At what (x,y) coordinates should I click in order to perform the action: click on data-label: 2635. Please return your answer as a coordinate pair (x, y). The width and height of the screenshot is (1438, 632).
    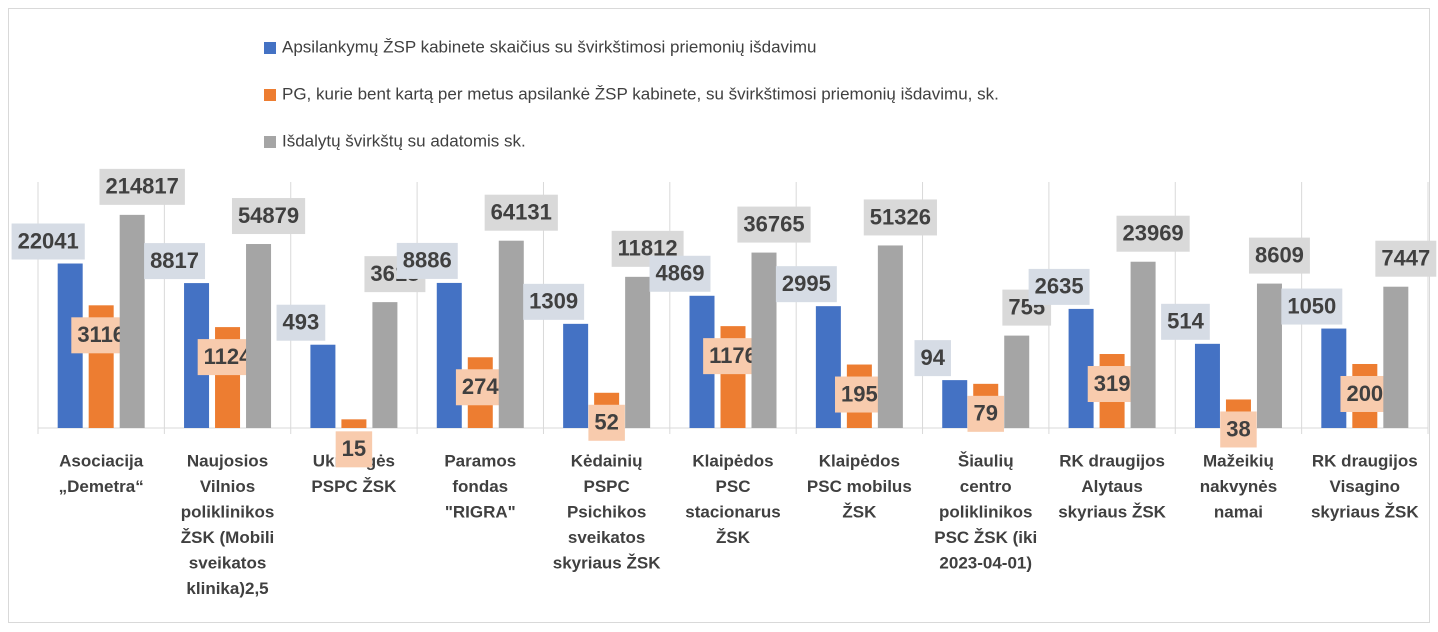
    Looking at the image, I should click on (1059, 286).